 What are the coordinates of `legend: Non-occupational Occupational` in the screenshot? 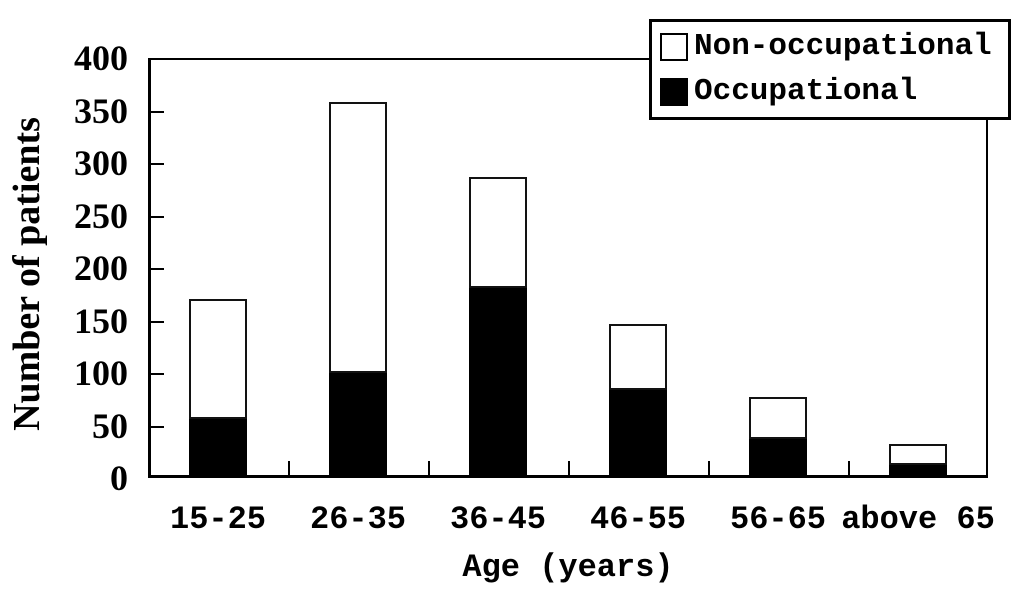 It's located at (830, 69).